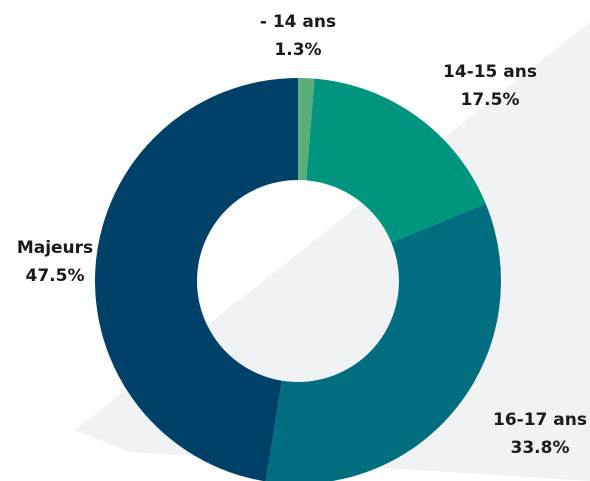  I want to click on slice-value-label: 33.8%, so click(540, 448).